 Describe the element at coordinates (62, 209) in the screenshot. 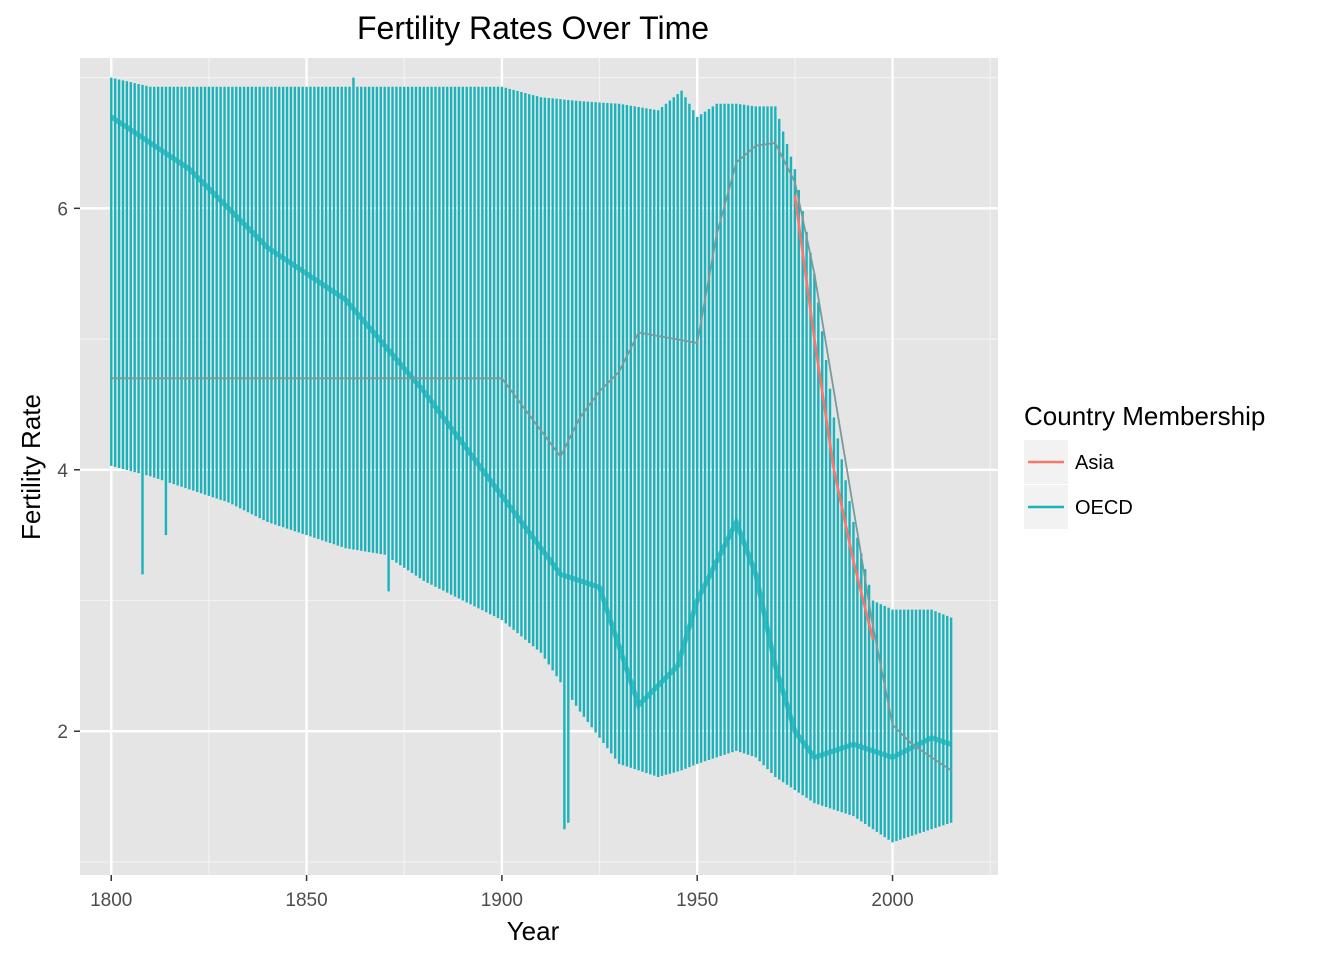

I see `y-tick-label: 6` at that location.